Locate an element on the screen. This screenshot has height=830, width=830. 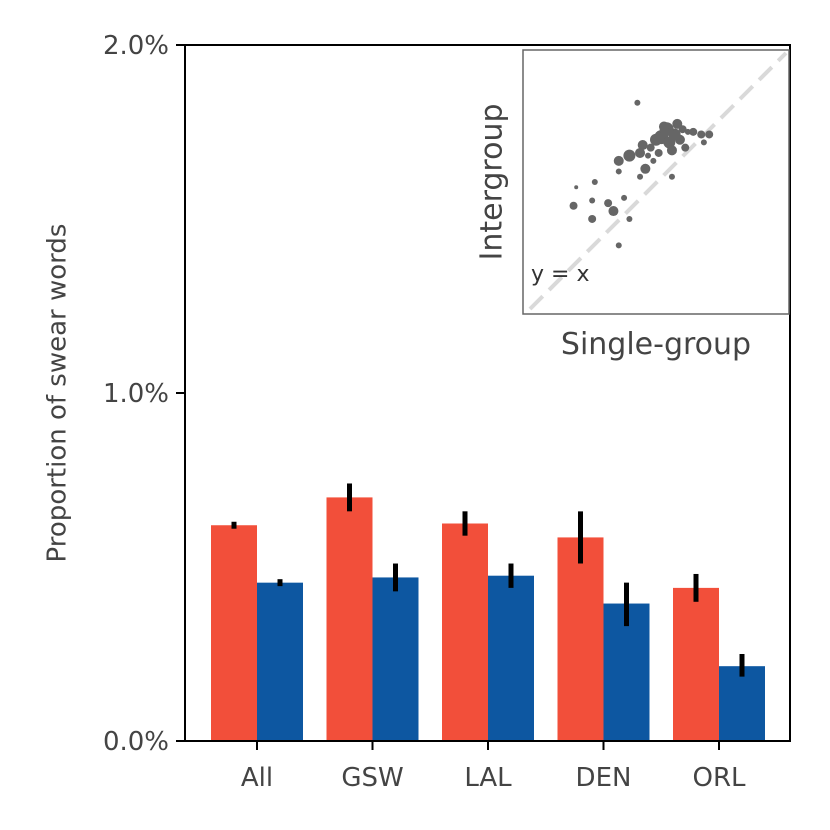
inset-diagonal-line is located at coordinates (658, 181).